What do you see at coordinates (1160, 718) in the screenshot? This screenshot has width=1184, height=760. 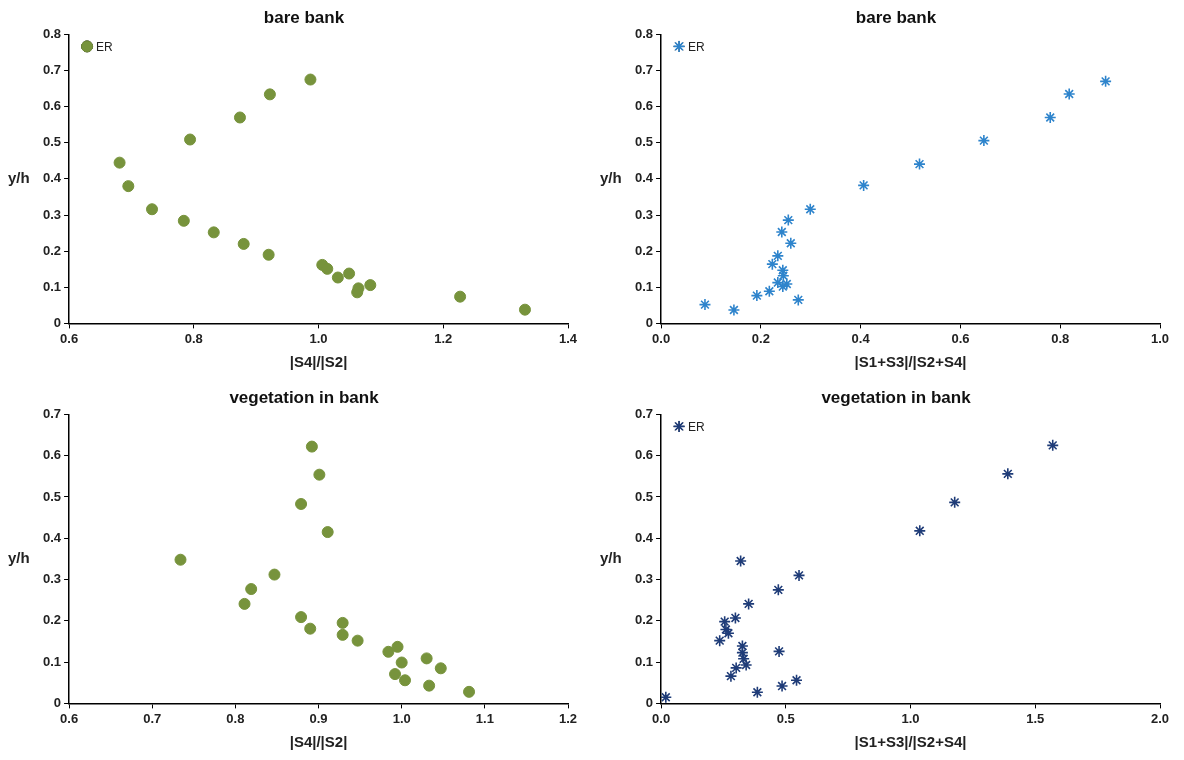 I see `x-tick-label: 2.0` at bounding box center [1160, 718].